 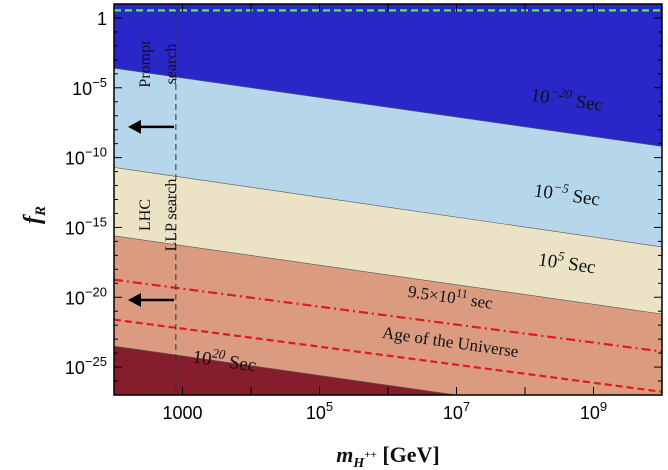 I want to click on x-tick-label-1: 10⁵, so click(x=319, y=411).